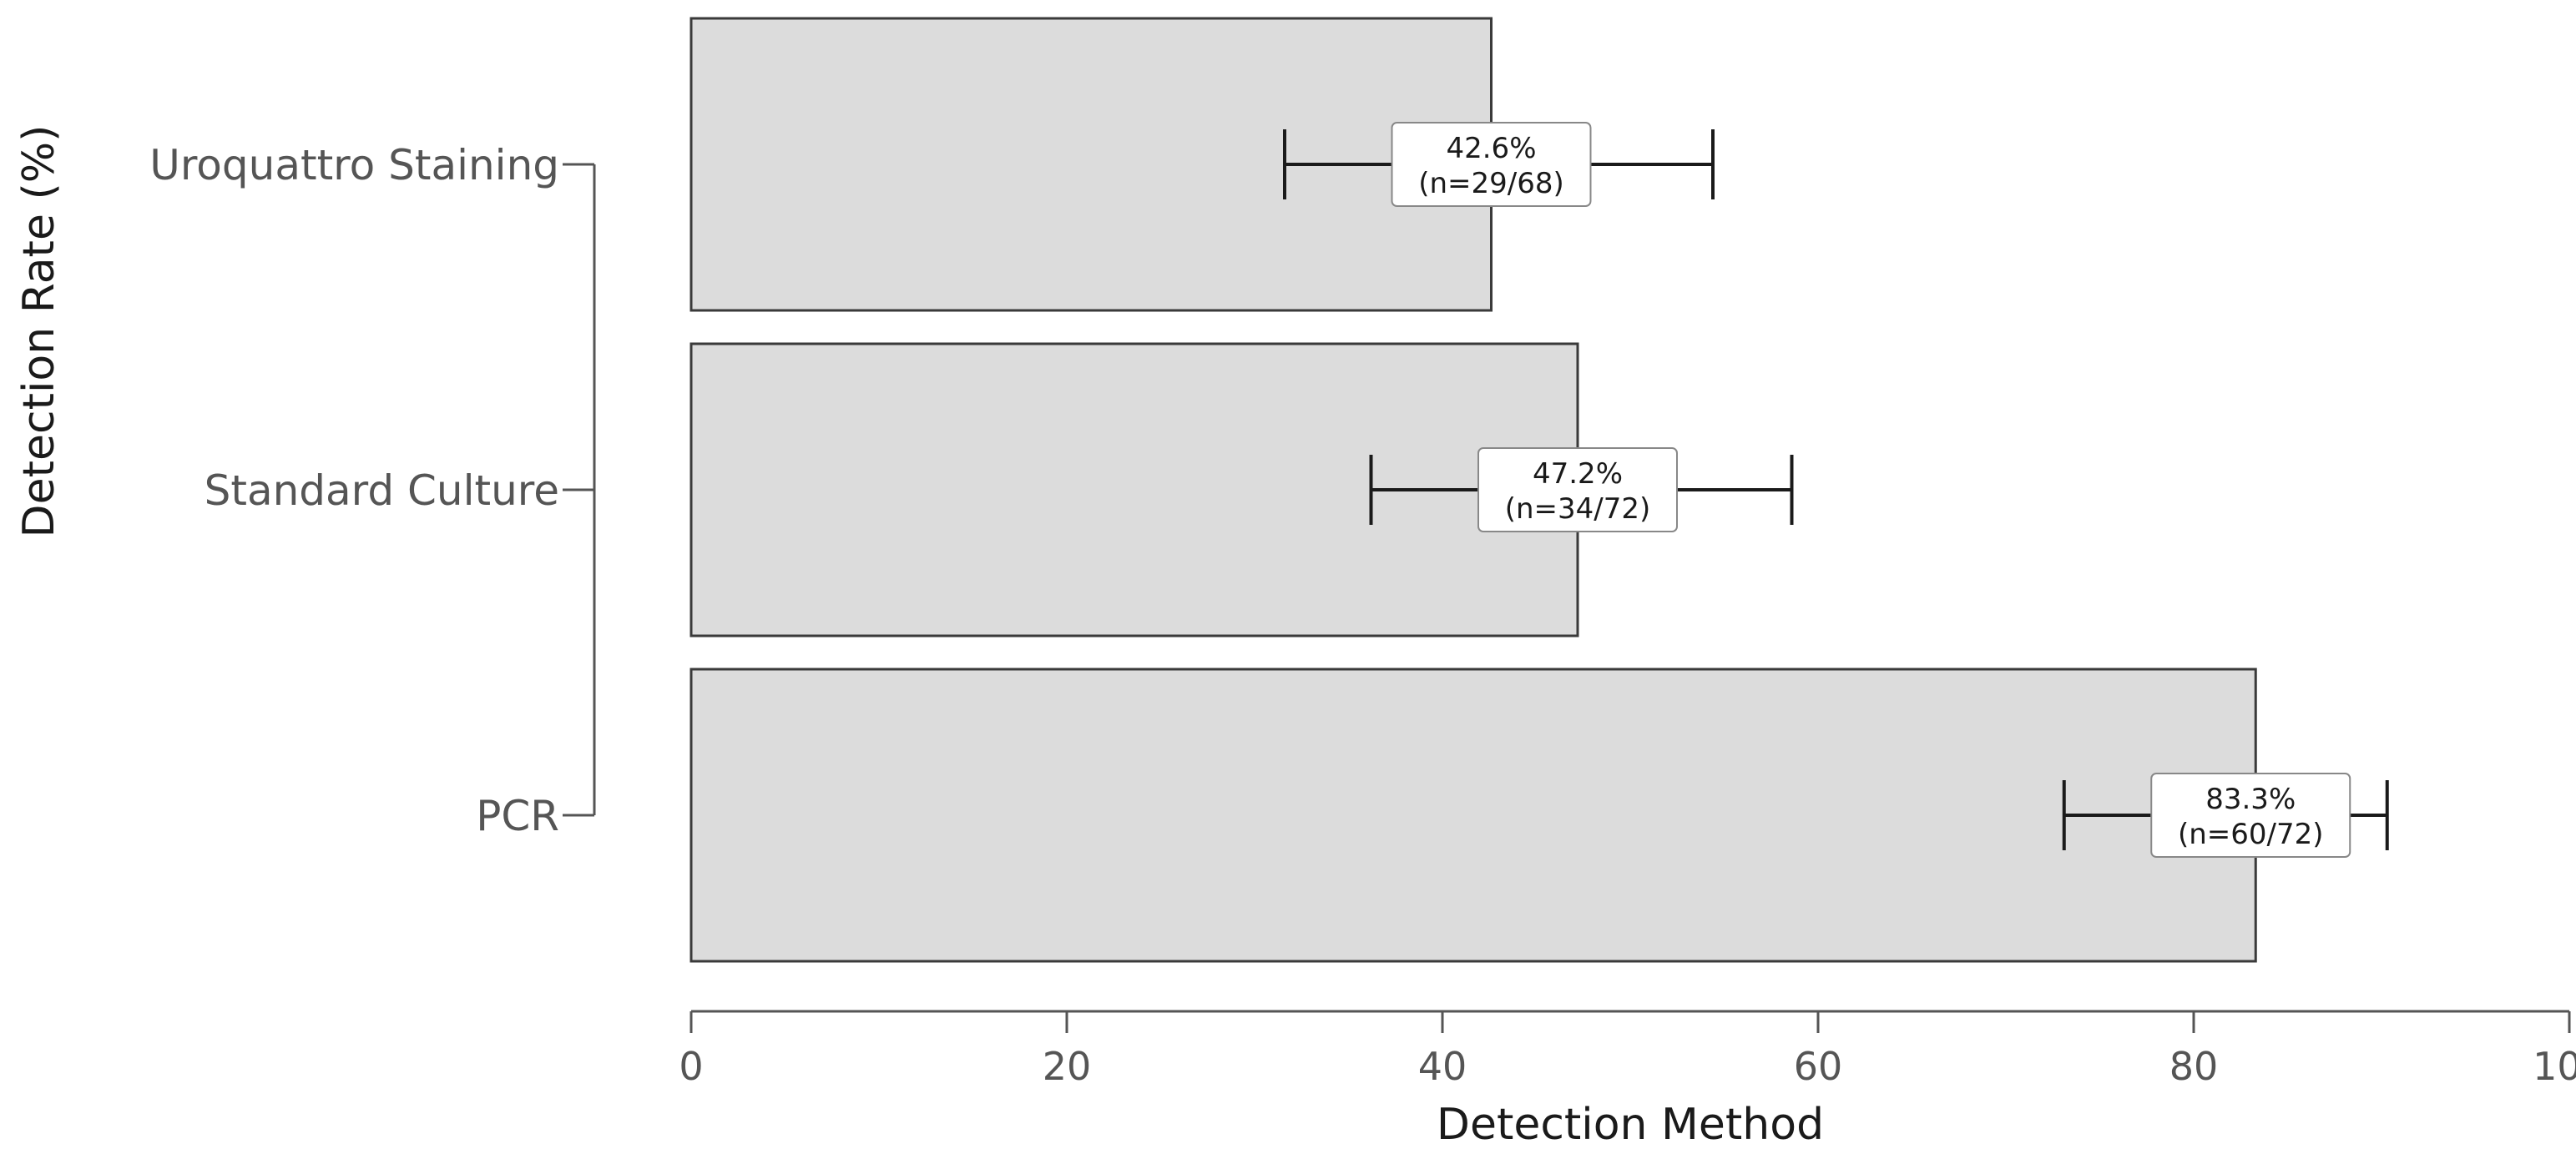 This screenshot has height=1154, width=2576. I want to click on x-axis: 0 20 40 60 80 100, so click(1627, 1050).